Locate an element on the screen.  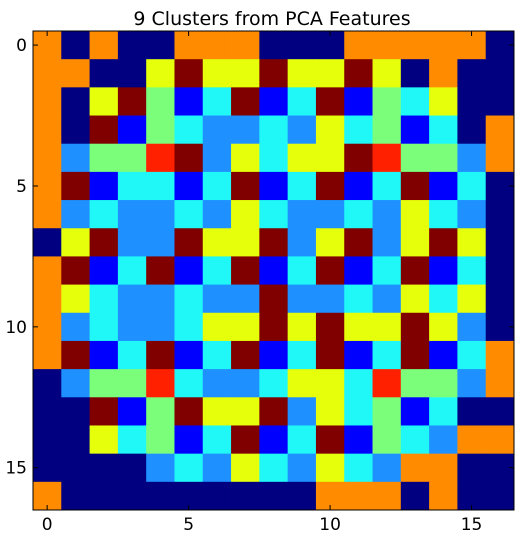
heatmap-cell-r1-c11 is located at coordinates (358, 73).